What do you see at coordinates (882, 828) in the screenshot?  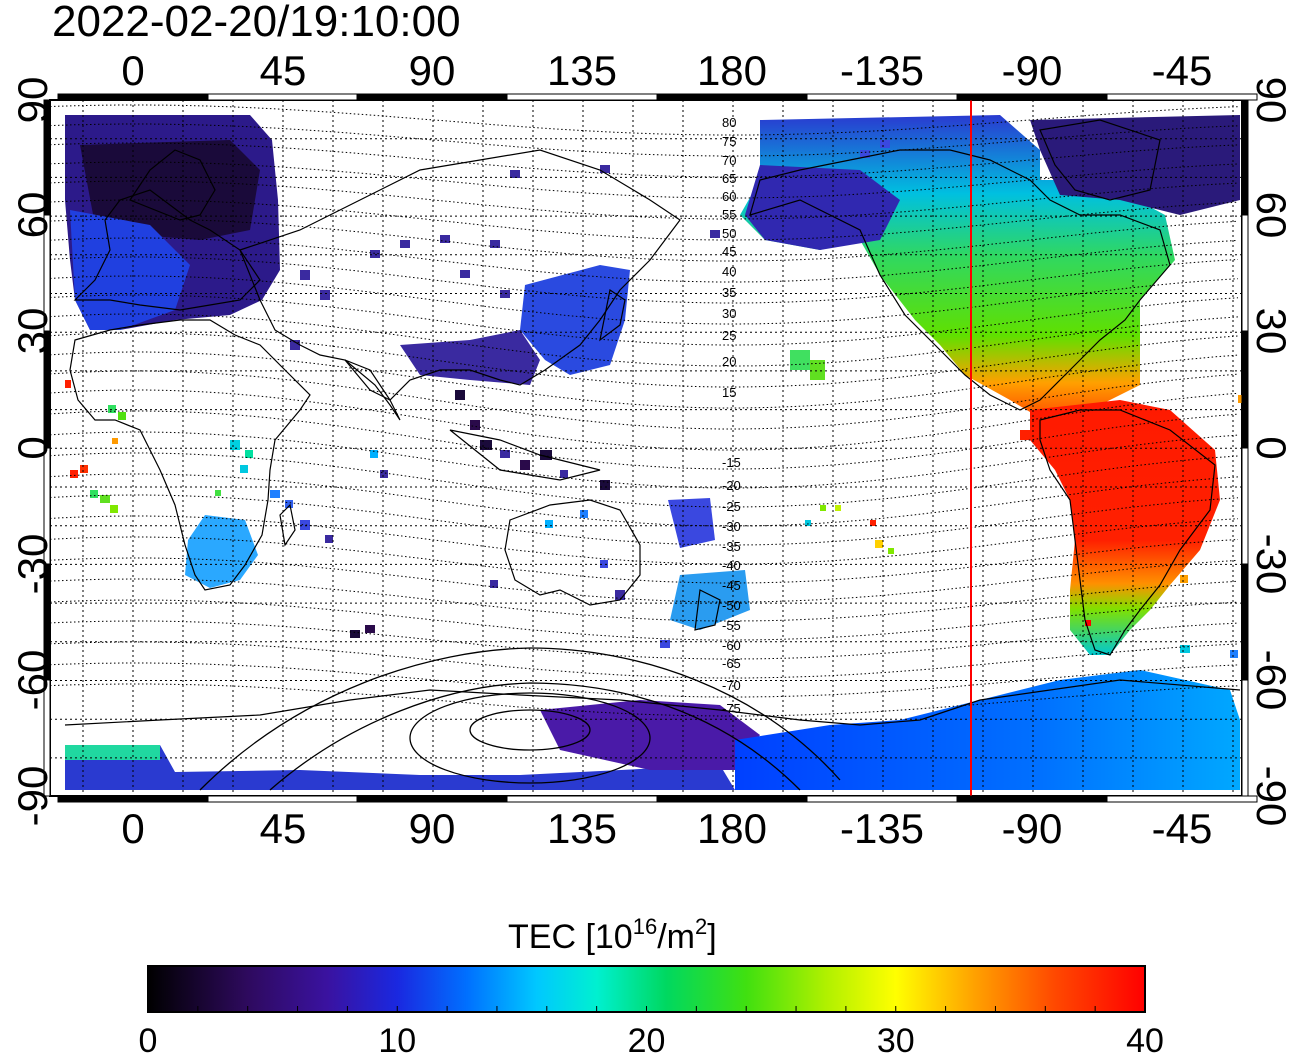 I see `lon-tick-label-bottom: -135` at bounding box center [882, 828].